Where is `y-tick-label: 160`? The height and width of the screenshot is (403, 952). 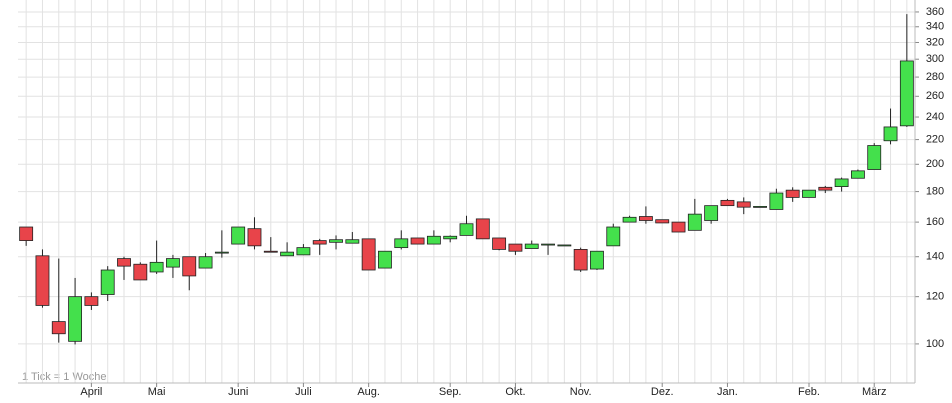 y-tick-label: 160 is located at coordinates (935, 222).